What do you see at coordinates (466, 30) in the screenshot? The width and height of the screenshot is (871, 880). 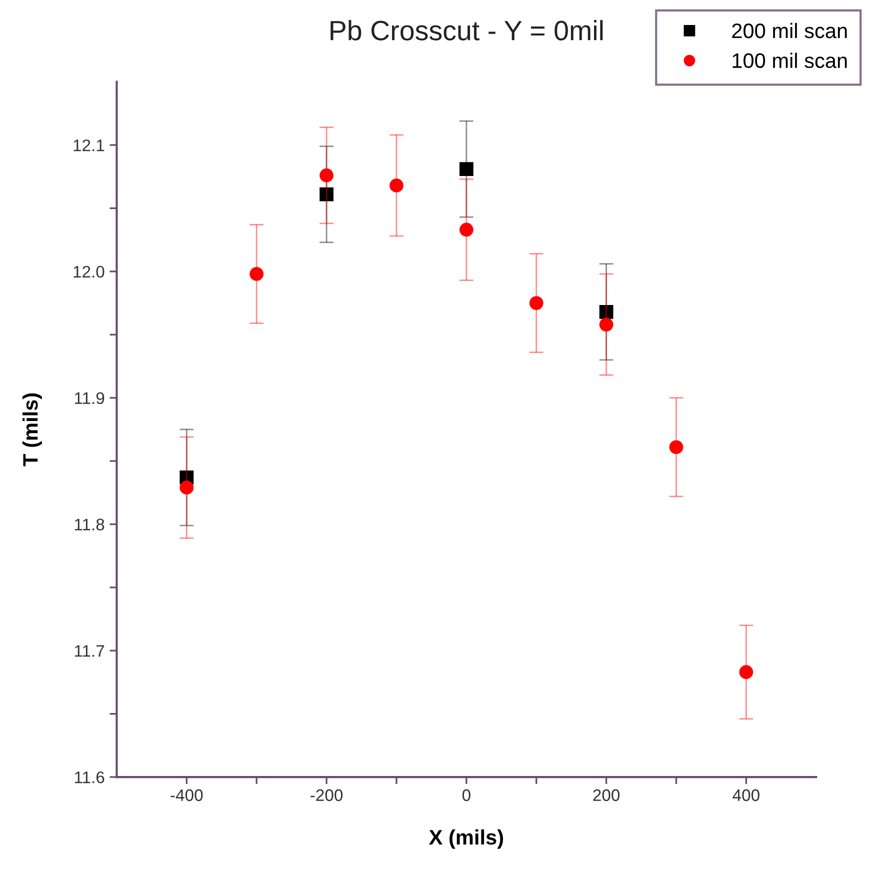 I see `chart-title: Pb Crosscut - Y = 0mil` at bounding box center [466, 30].